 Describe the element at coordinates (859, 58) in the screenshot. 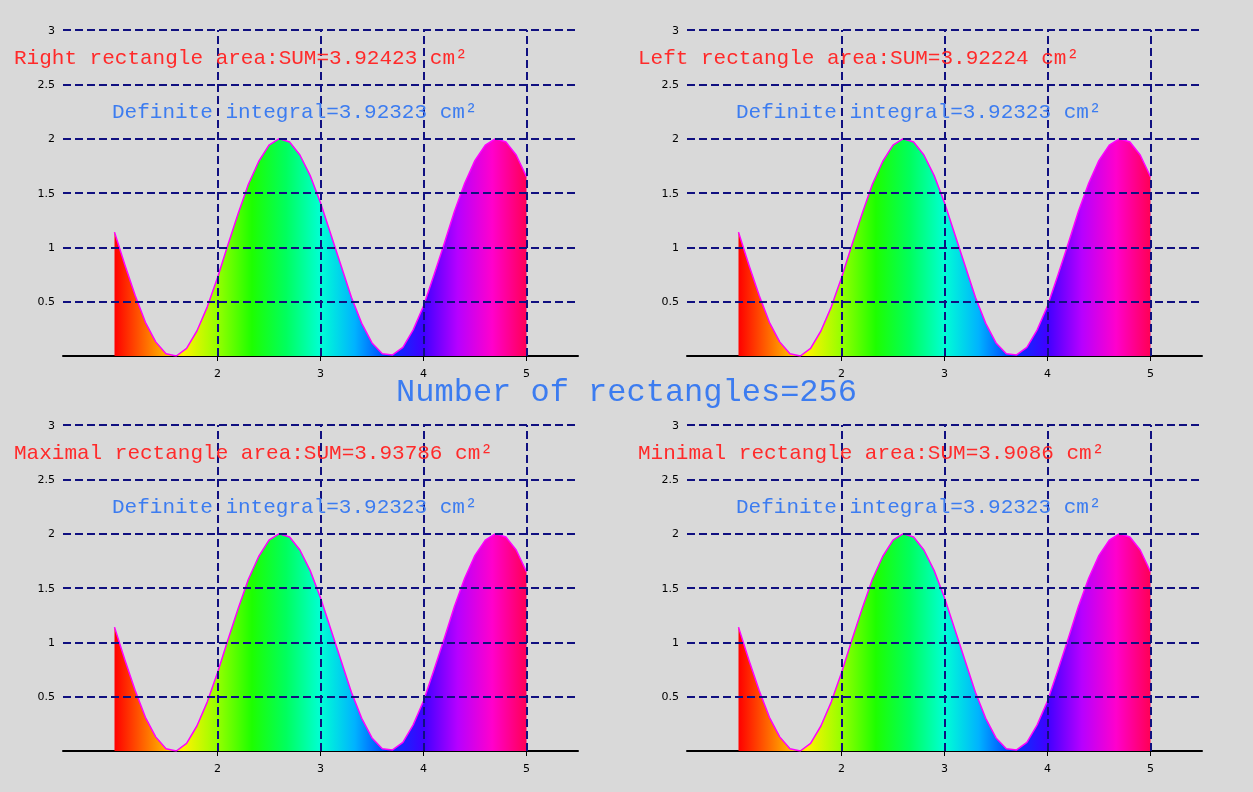

I see `annotation: Left rectangle area:SUM=3.92224 cm²` at that location.